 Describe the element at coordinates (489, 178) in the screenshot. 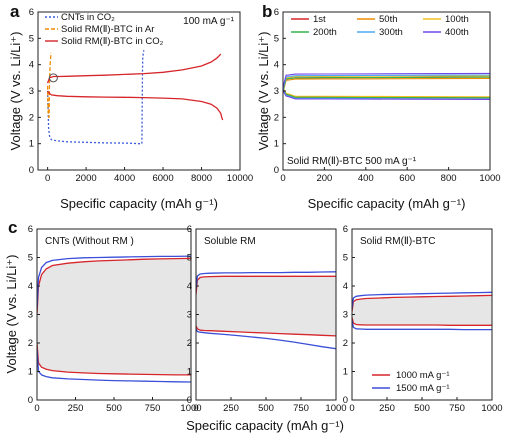

I see `axis-b-xtick-label: 1000` at that location.